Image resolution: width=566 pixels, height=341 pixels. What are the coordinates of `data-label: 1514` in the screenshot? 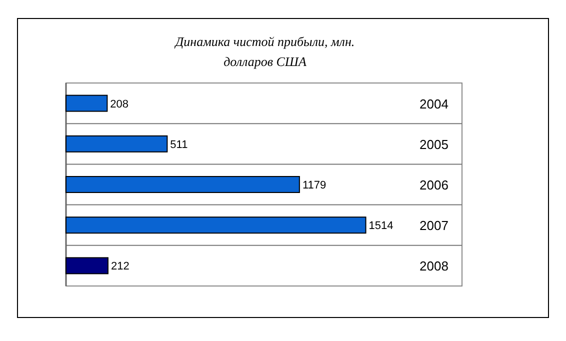 It's located at (381, 226).